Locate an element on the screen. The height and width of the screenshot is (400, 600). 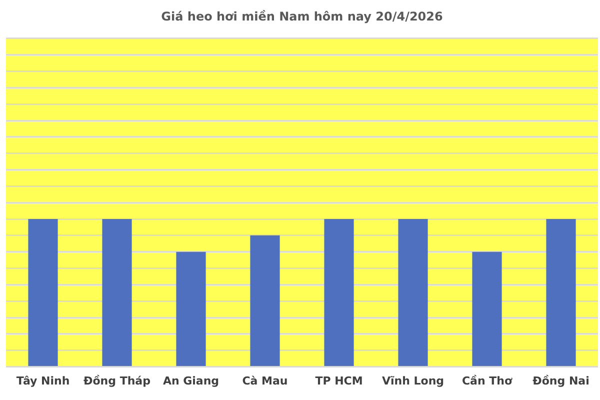
x-tick-label: Đồng Nai is located at coordinates (561, 381).